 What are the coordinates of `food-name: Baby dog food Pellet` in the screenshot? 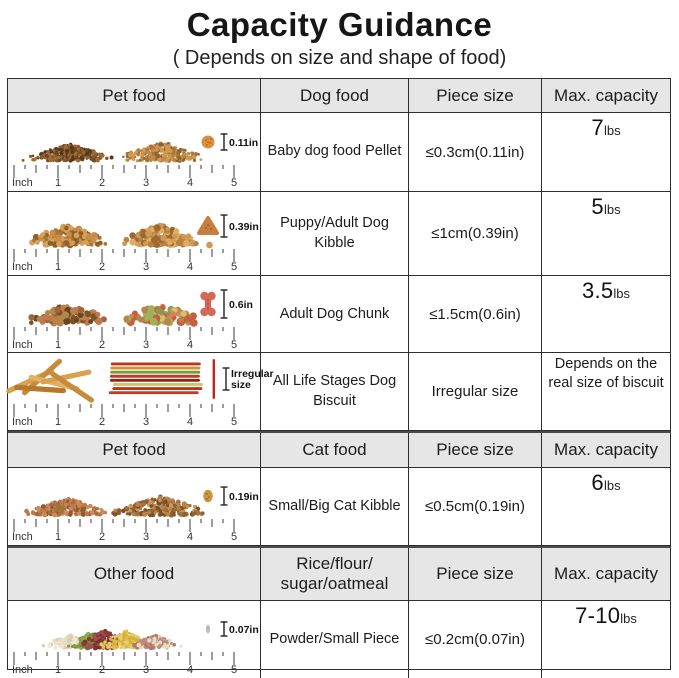 It's located at (334, 152).